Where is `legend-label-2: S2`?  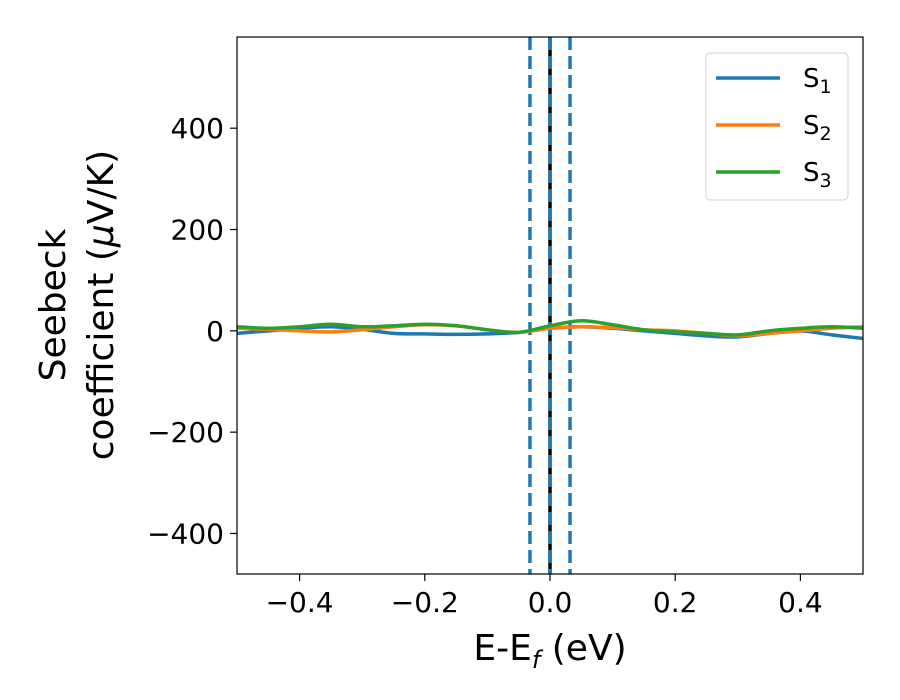
legend-label-2: S2 is located at coordinates (817, 128).